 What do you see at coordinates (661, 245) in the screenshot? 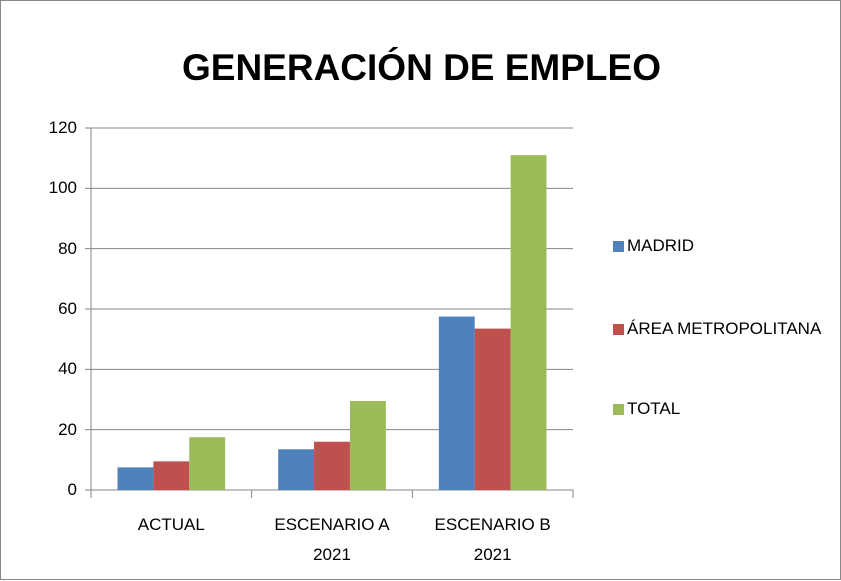
I see `legend-label: MADRID` at bounding box center [661, 245].